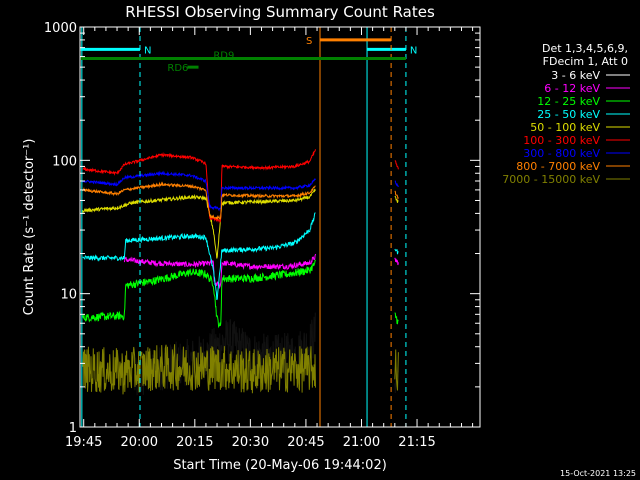 The image size is (640, 480). Describe the element at coordinates (305, 442) in the screenshot. I see `x-tick-label: 20:45` at that location.